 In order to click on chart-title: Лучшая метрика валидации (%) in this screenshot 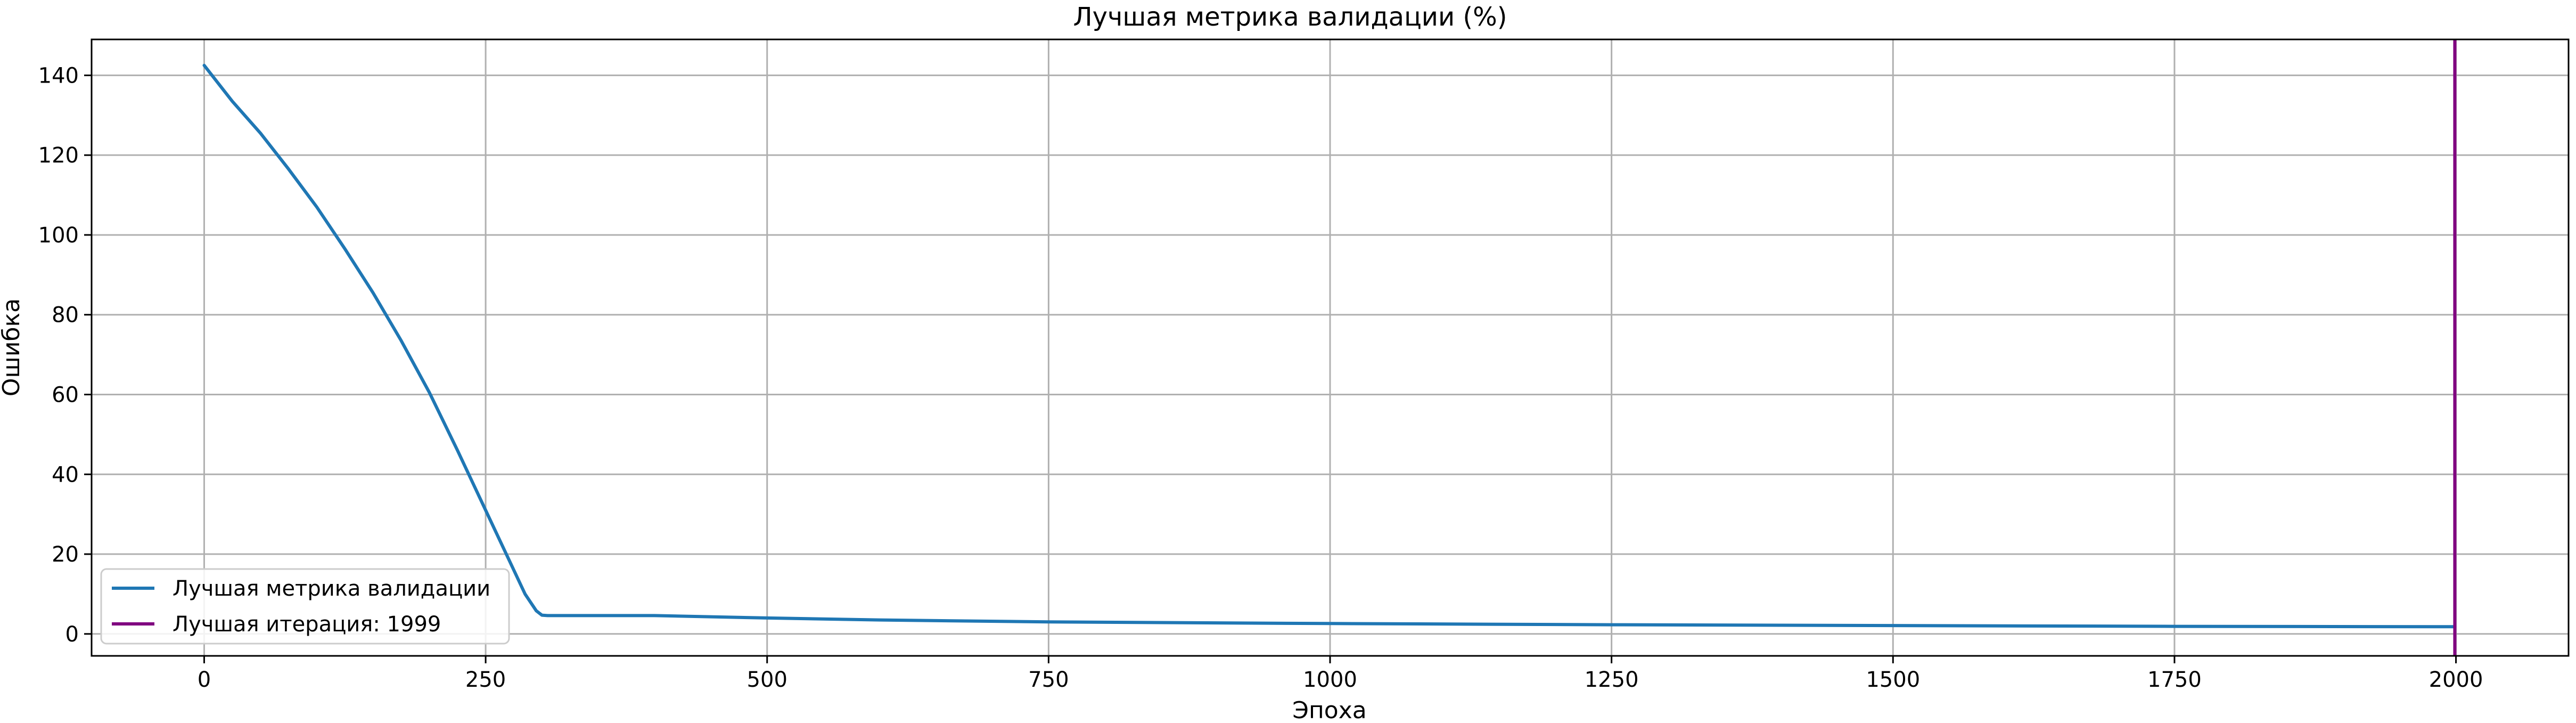, I will do `click(1290, 17)`.